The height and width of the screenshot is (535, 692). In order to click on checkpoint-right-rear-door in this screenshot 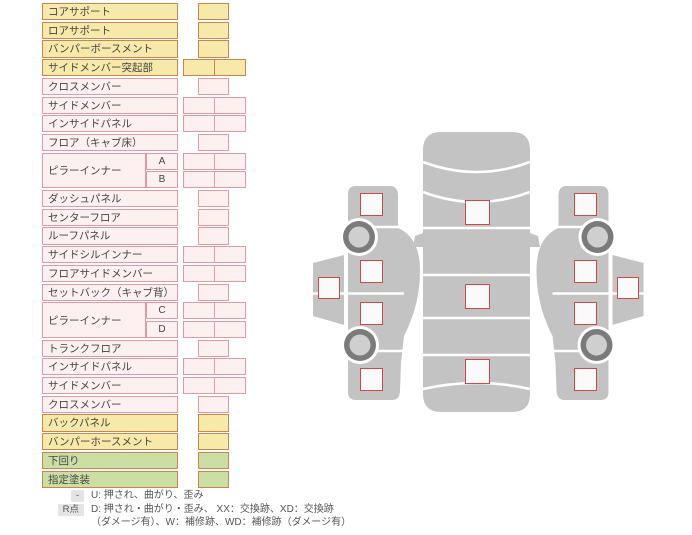, I will do `click(585, 313)`.